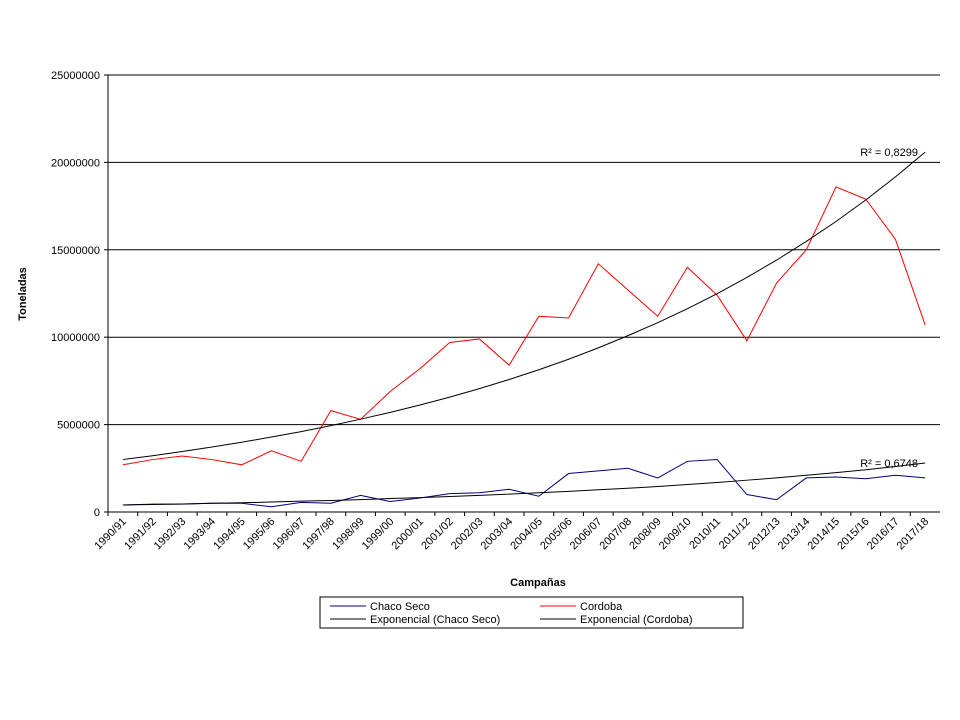  I want to click on x-tick-label: 2006/07, so click(586, 534).